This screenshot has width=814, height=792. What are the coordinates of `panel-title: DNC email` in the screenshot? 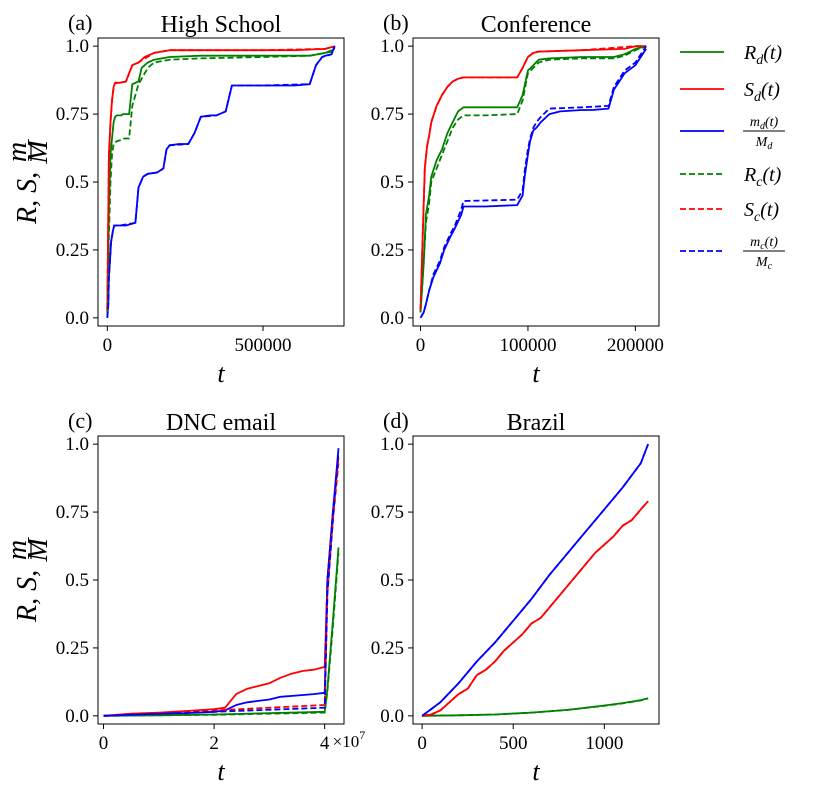 It's located at (221, 423).